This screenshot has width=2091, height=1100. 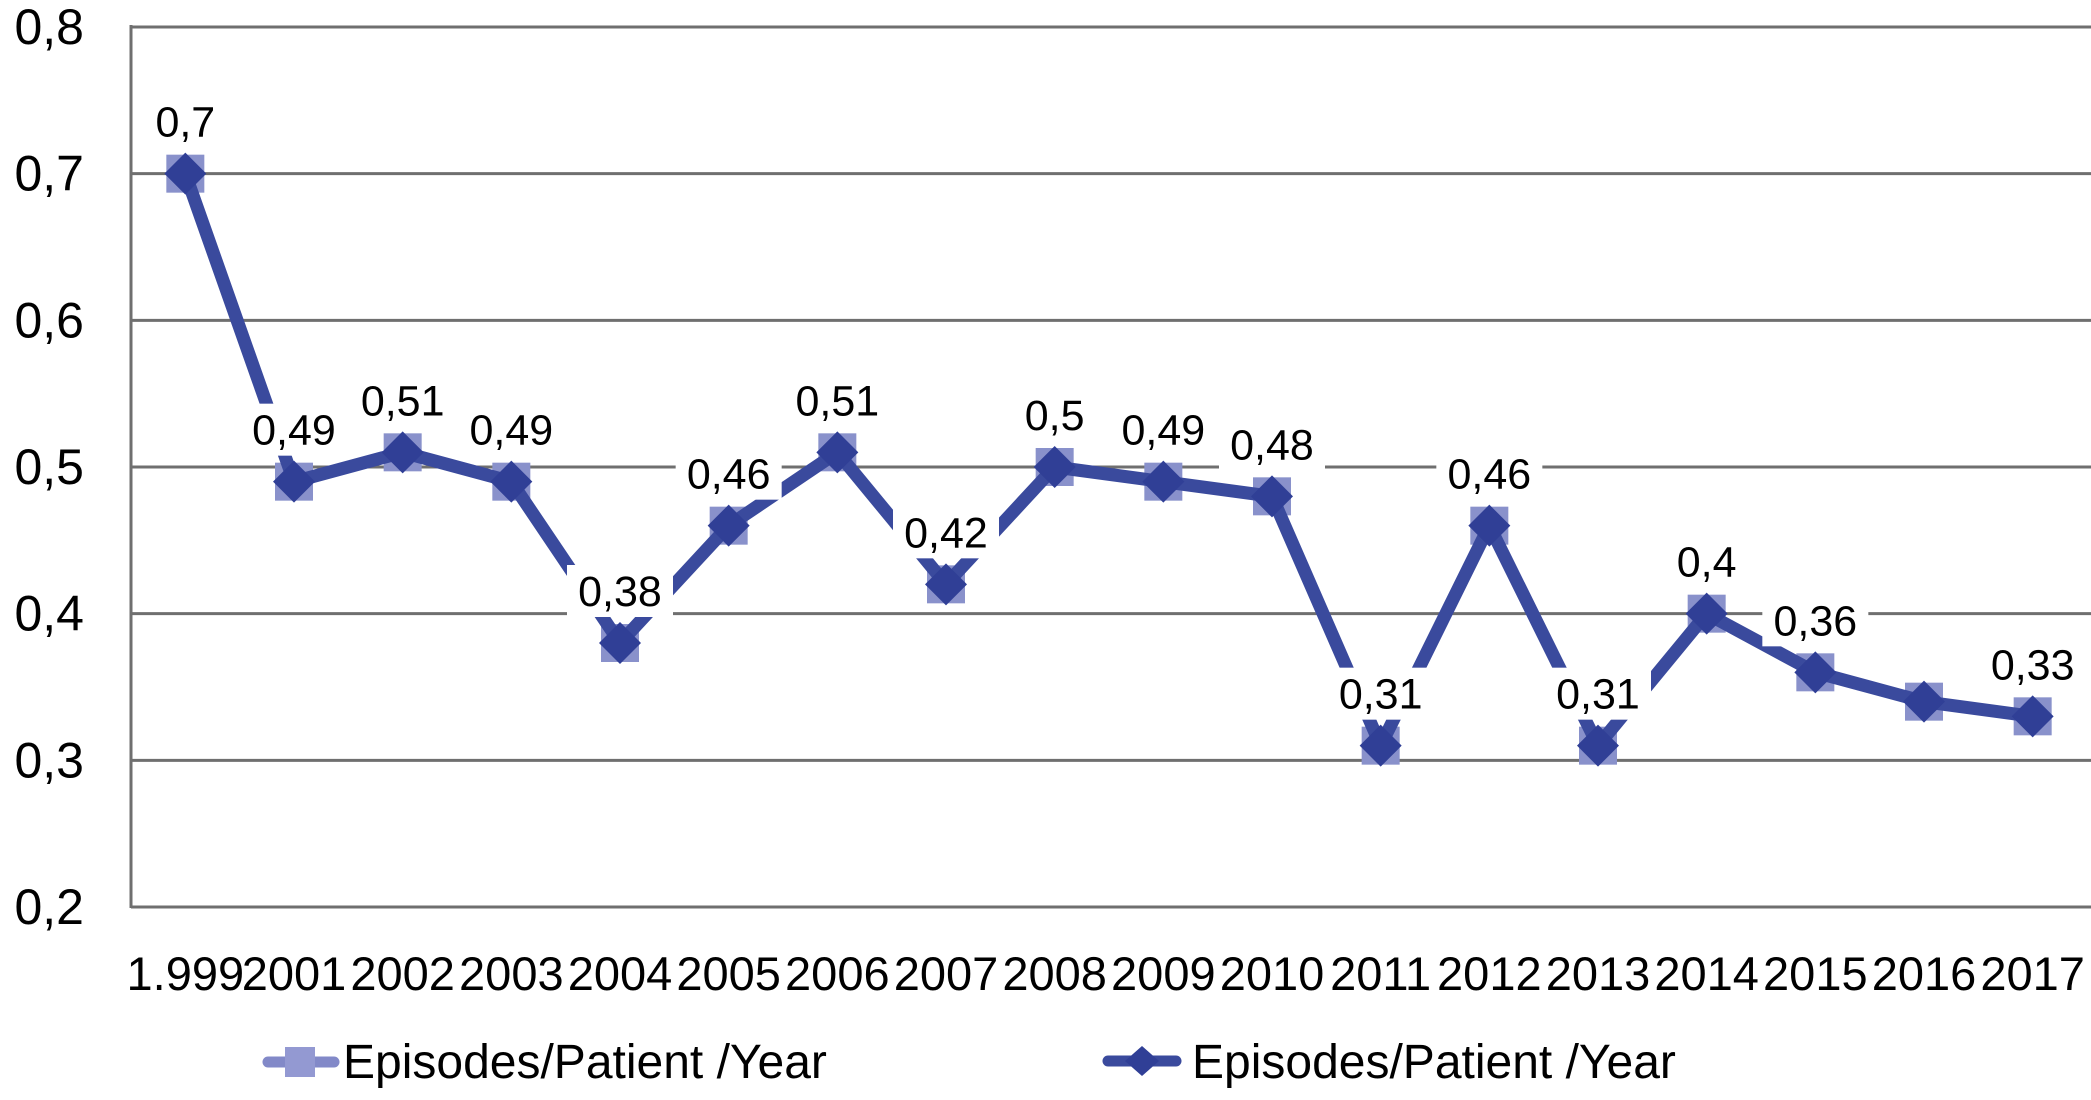 What do you see at coordinates (294, 973) in the screenshot?
I see `x-tick-label: 2001` at bounding box center [294, 973].